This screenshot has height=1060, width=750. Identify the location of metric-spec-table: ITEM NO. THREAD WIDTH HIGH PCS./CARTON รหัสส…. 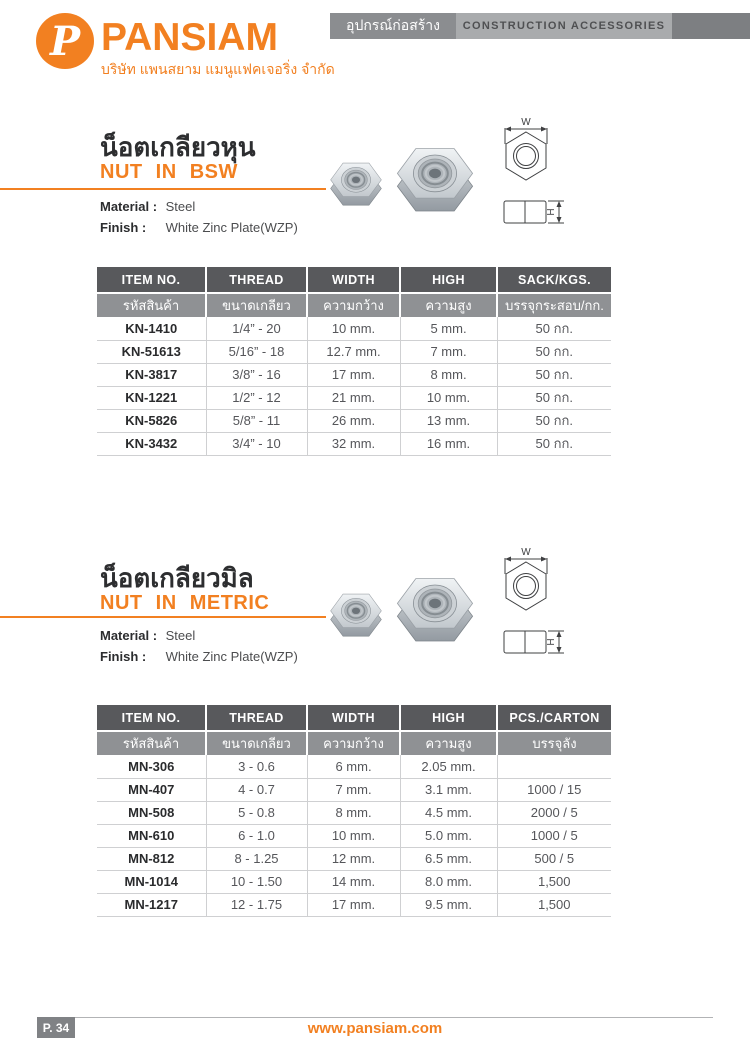
(354, 811).